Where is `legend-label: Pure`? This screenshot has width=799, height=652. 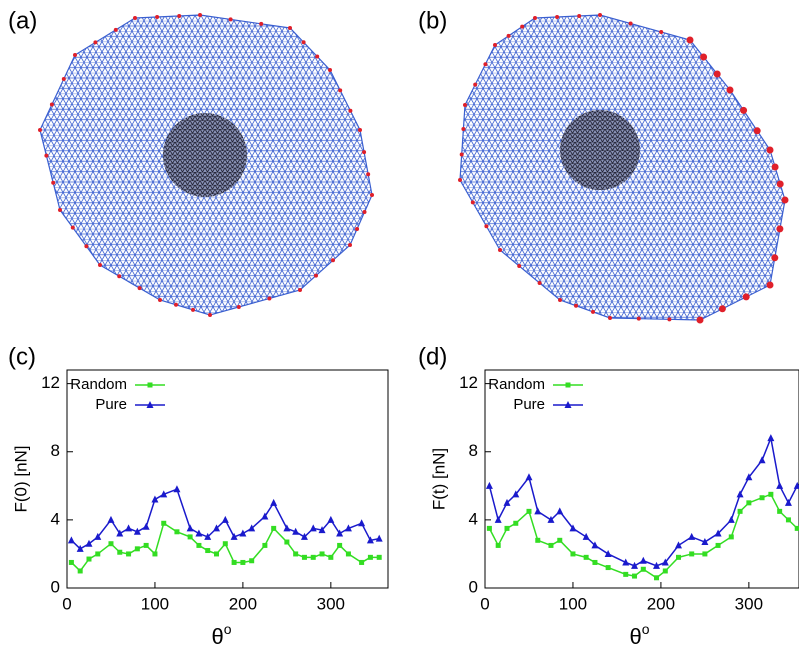 legend-label: Pure is located at coordinates (111, 404).